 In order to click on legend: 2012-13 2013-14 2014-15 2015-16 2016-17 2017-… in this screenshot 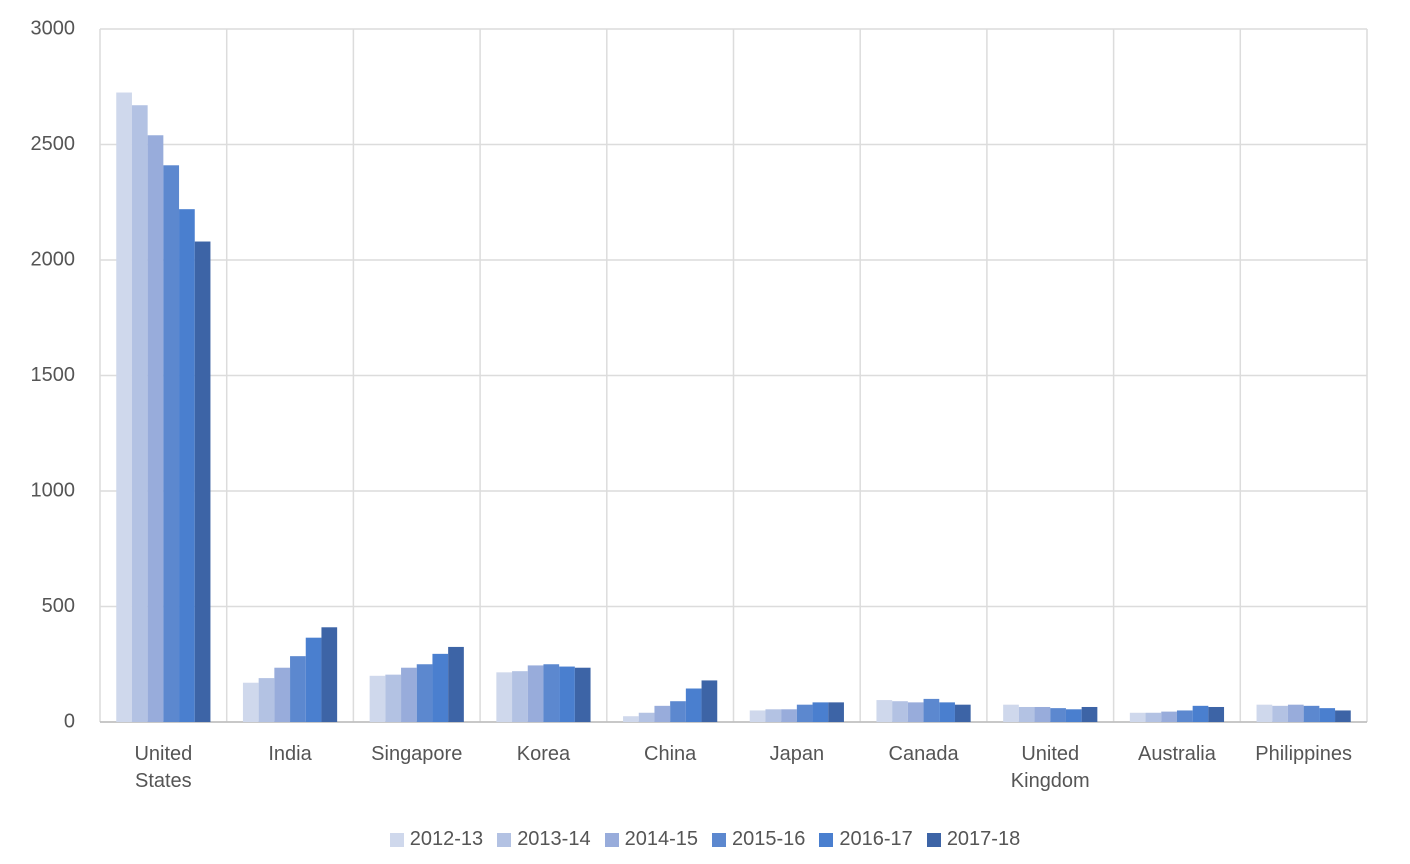, I will do `click(705, 839)`.